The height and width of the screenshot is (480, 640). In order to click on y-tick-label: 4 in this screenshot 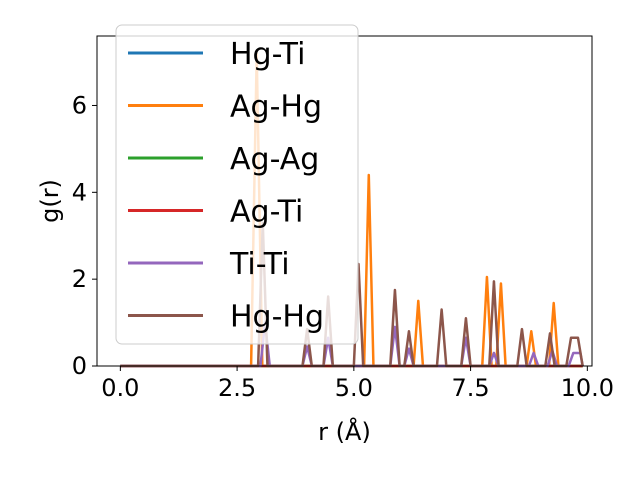, I will do `click(79, 192)`.